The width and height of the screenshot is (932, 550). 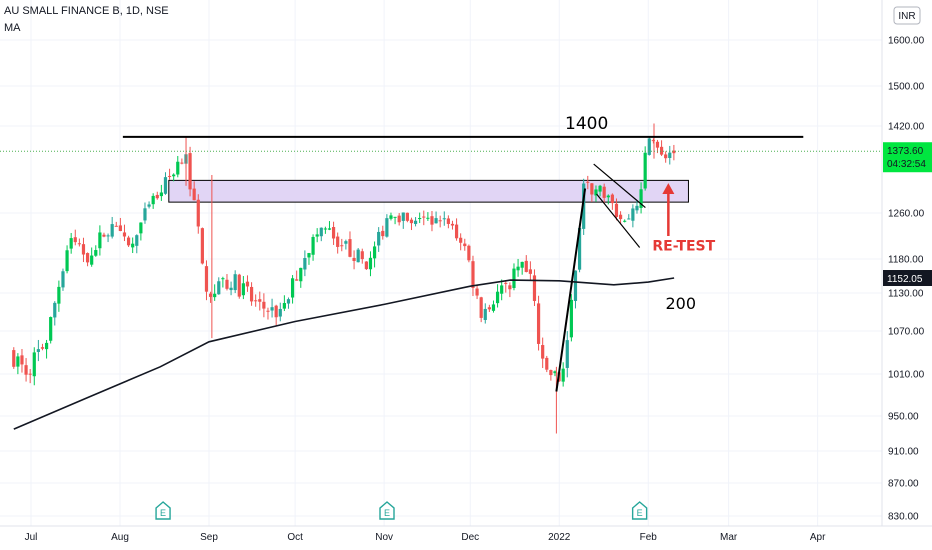 What do you see at coordinates (86, 11) in the screenshot?
I see `symbol-title: AU SMALL FINANCE B, 1D, NSE` at bounding box center [86, 11].